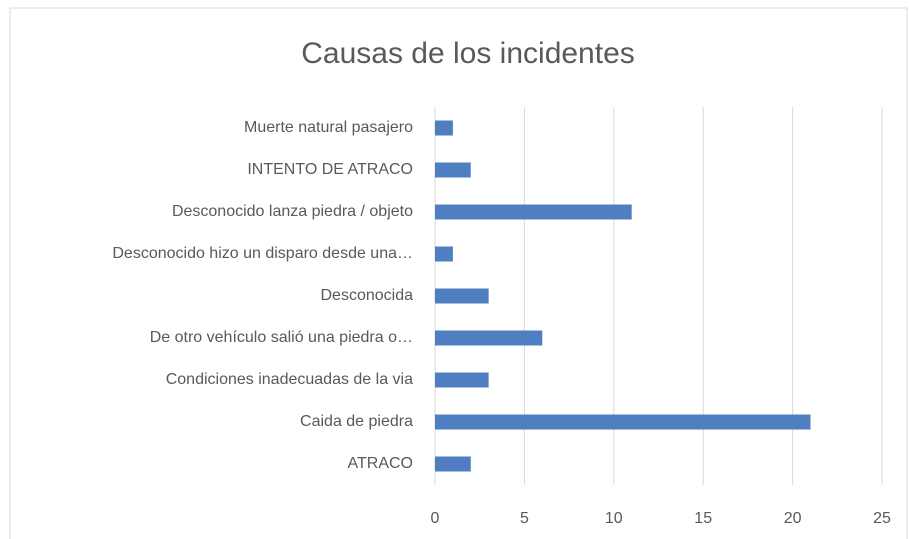  What do you see at coordinates (703, 518) in the screenshot?
I see `x-tick-label: 15` at bounding box center [703, 518].